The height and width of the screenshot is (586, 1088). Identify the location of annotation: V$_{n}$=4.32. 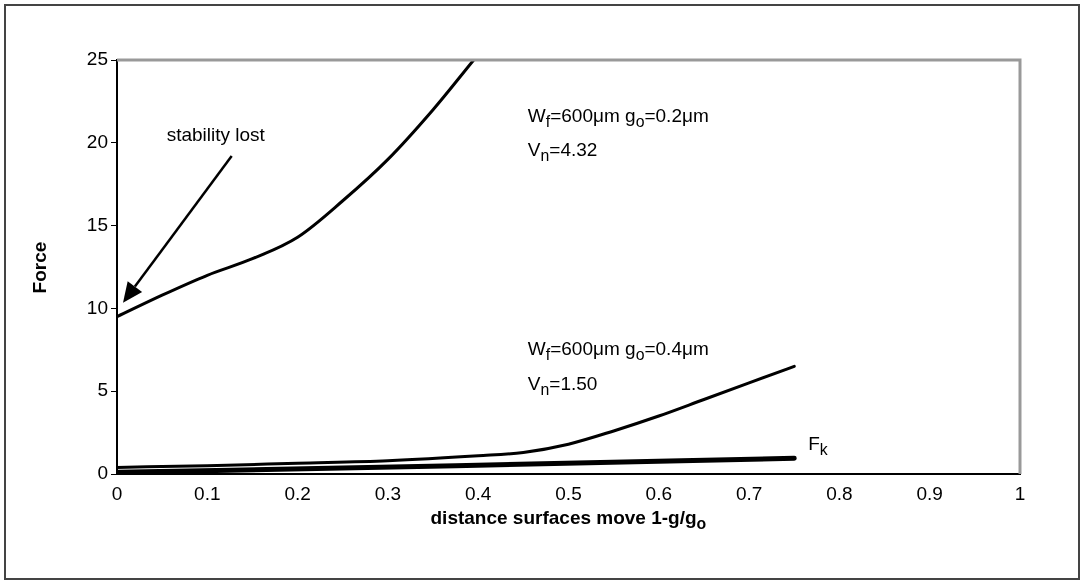
(562, 151).